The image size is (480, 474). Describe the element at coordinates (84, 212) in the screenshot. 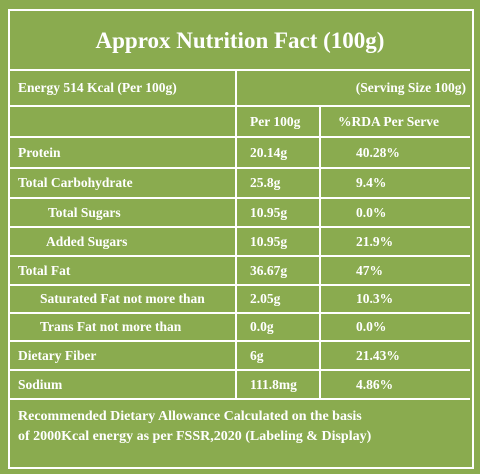

I see `nutrient-name: Total Sugars` at that location.